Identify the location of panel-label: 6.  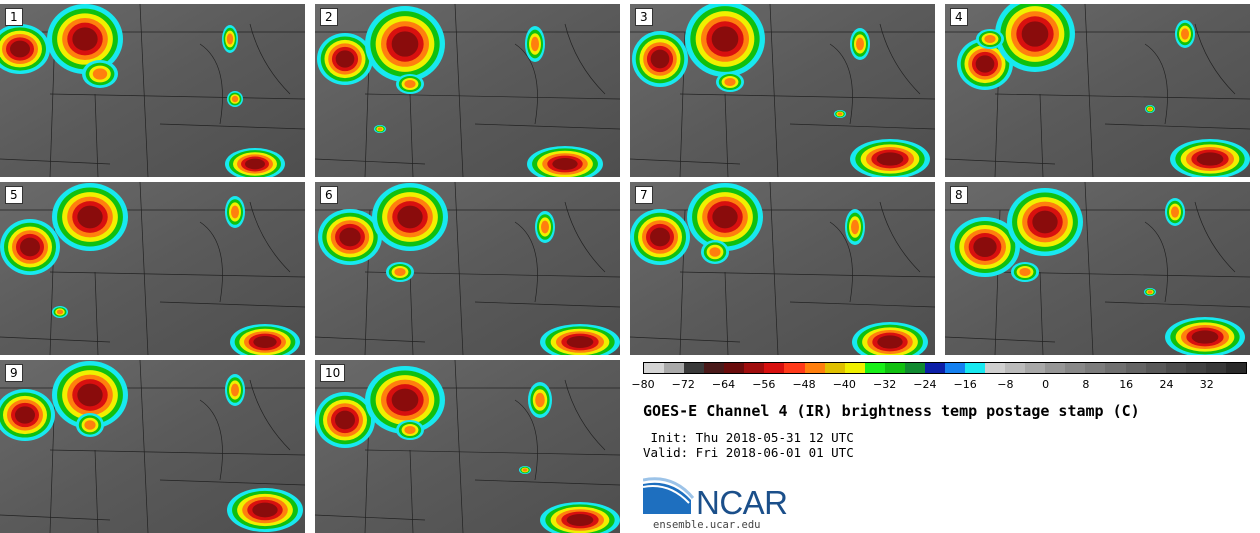
(329, 195).